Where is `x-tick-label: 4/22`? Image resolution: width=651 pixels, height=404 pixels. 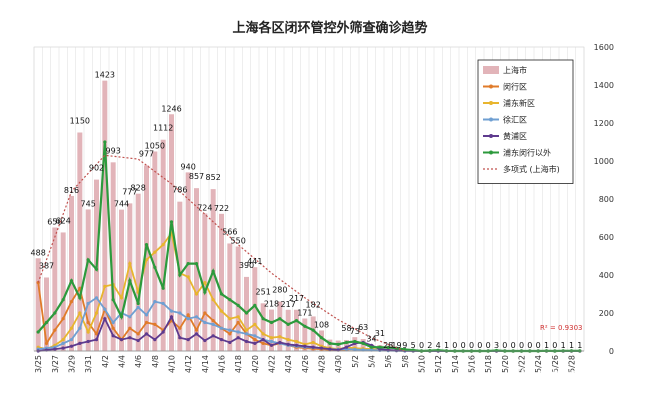
x-tick-label: 4/22 is located at coordinates (272, 364).